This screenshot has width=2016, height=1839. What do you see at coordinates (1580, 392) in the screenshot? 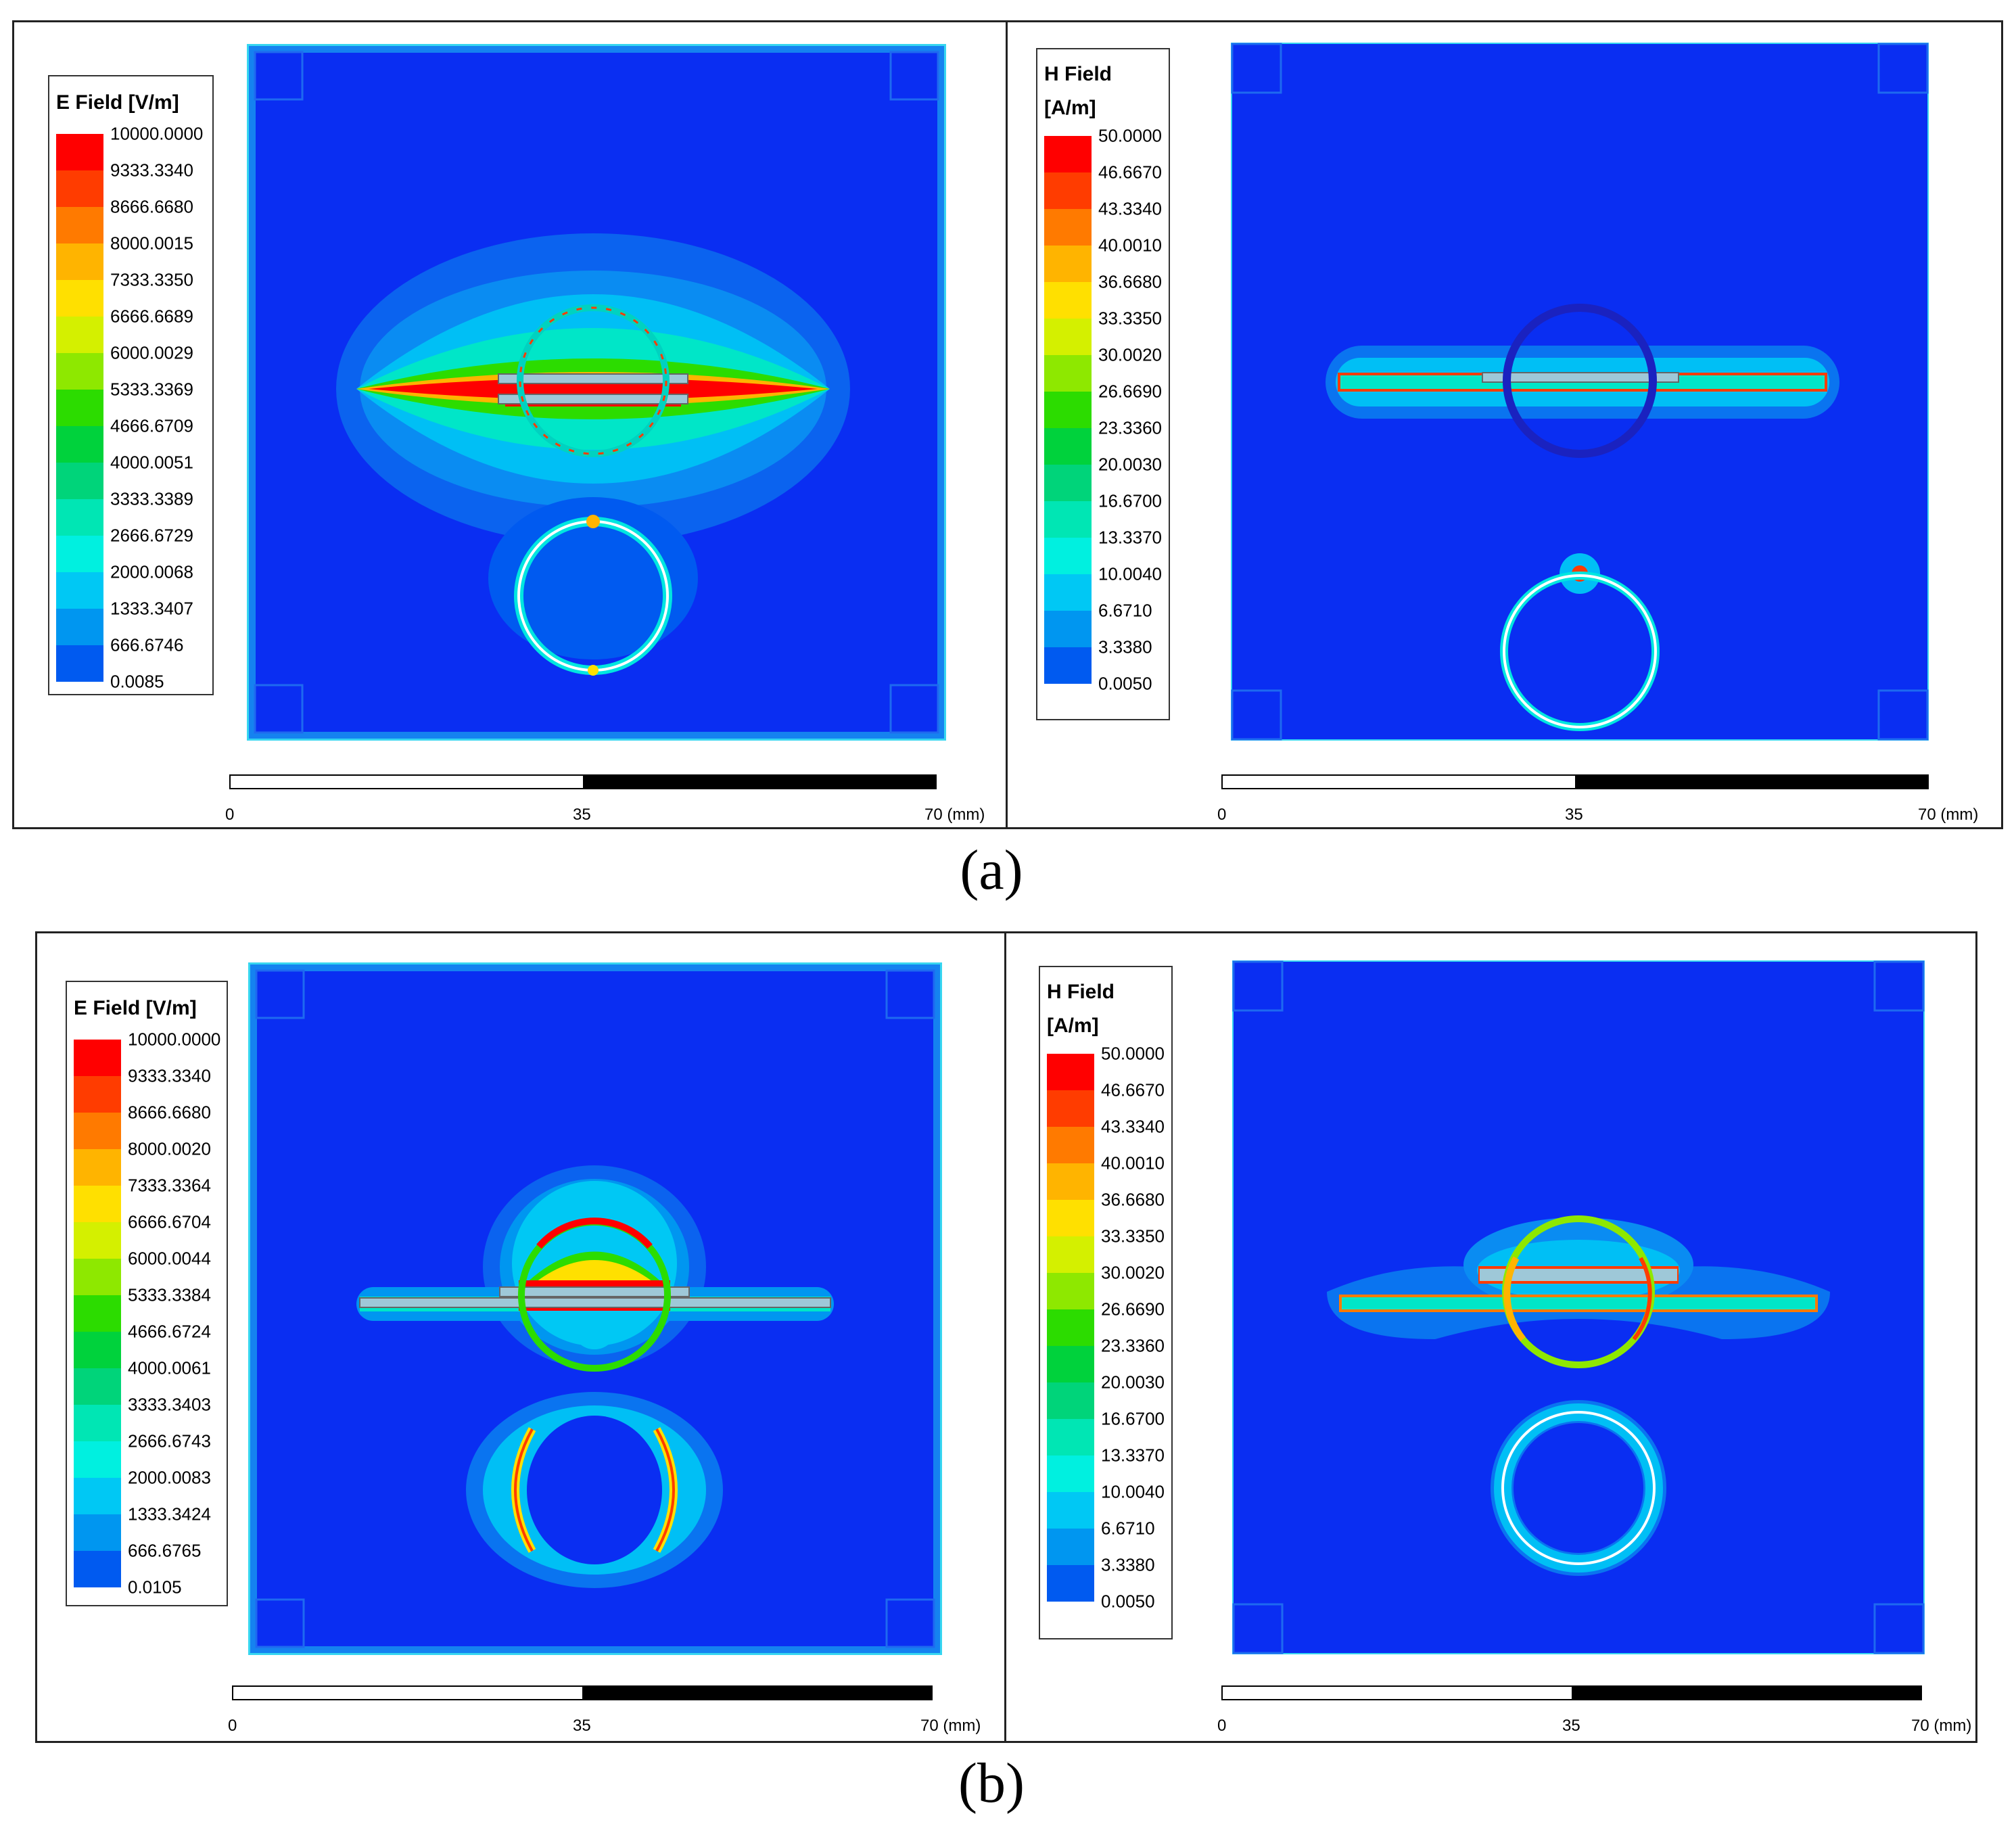
I see `h-field-map-a` at bounding box center [1580, 392].